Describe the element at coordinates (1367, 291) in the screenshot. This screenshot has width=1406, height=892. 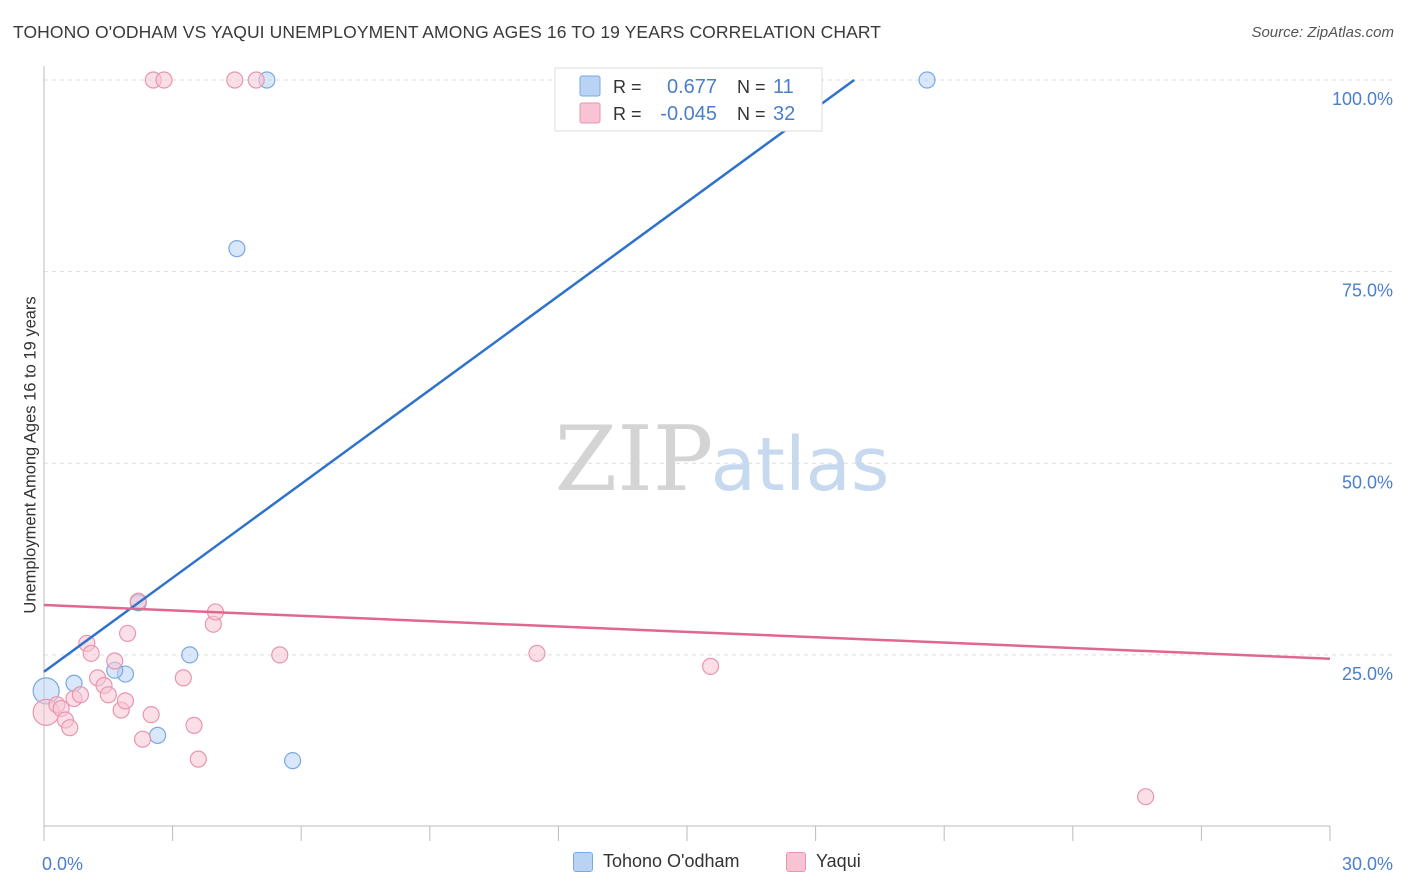
I see `y-tick-label-2: 75.0%` at that location.